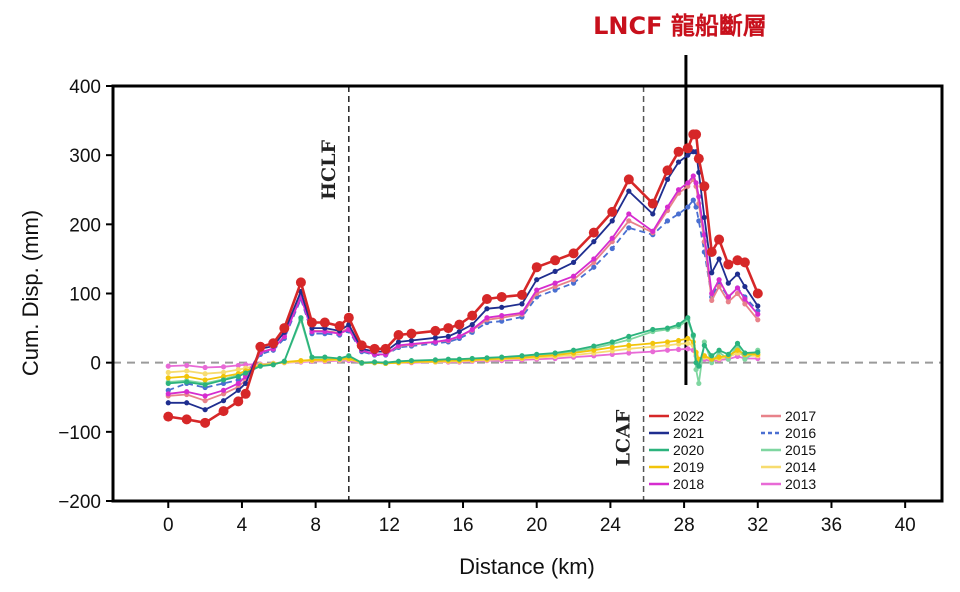  What do you see at coordinates (688, 467) in the screenshot?
I see `legend-label: 2019` at bounding box center [688, 467].